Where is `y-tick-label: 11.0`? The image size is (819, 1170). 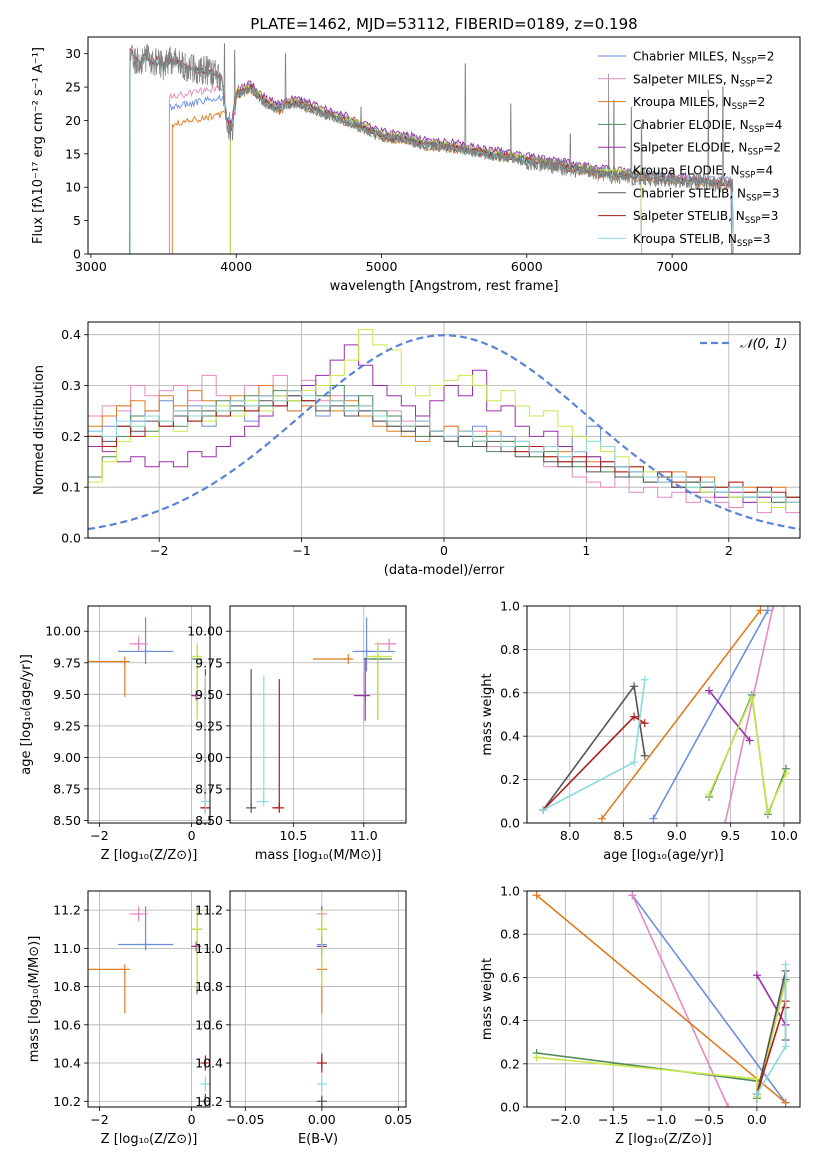
y-tick-label: 11.0 is located at coordinates (209, 948).